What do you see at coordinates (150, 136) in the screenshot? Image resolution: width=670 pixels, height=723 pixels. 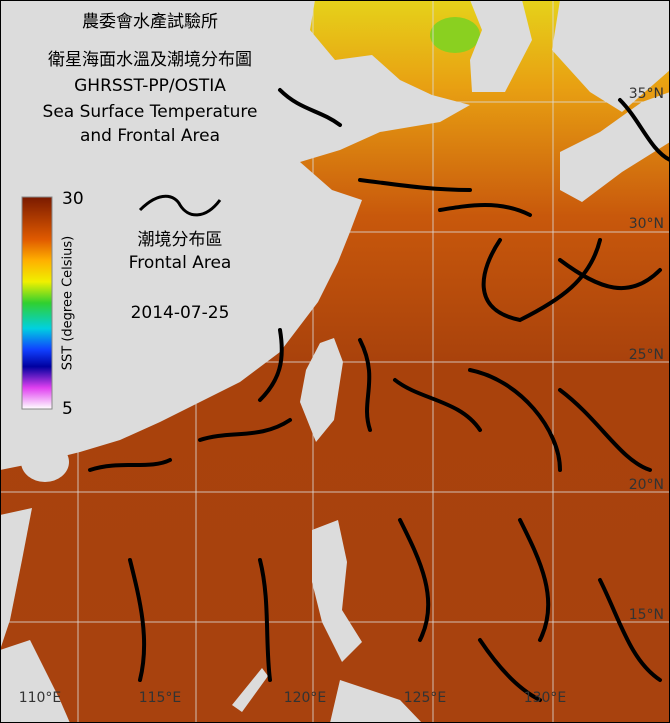 I see `title-line: and Frontal Area` at bounding box center [150, 136].